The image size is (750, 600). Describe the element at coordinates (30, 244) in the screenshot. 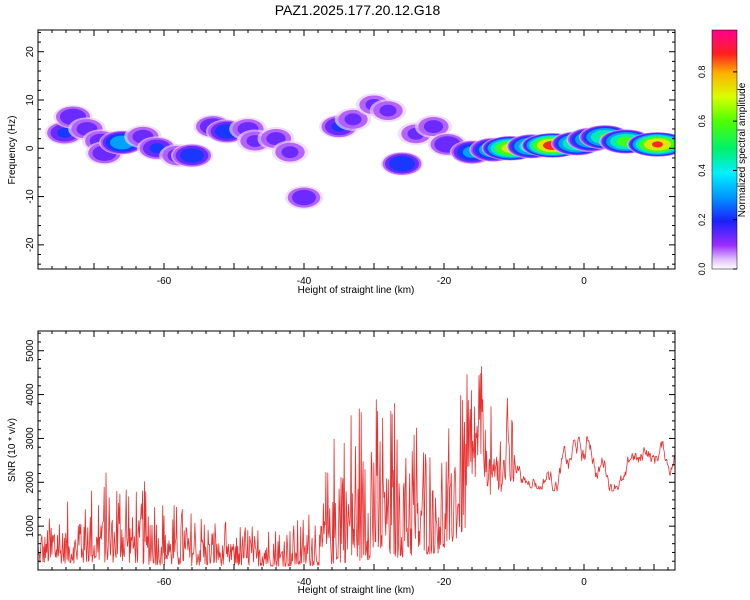

I see `spectrogram-y-tick-label: -20` at that location.